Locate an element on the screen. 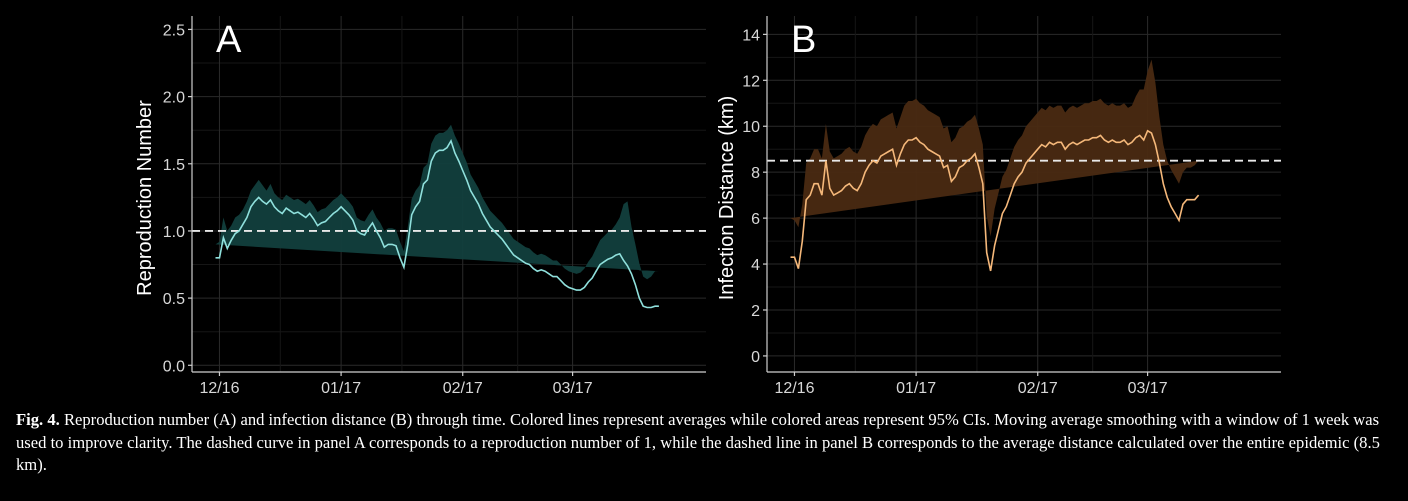 Image resolution: width=1408 pixels, height=501 pixels. panel-label-b: B is located at coordinates (803, 40).